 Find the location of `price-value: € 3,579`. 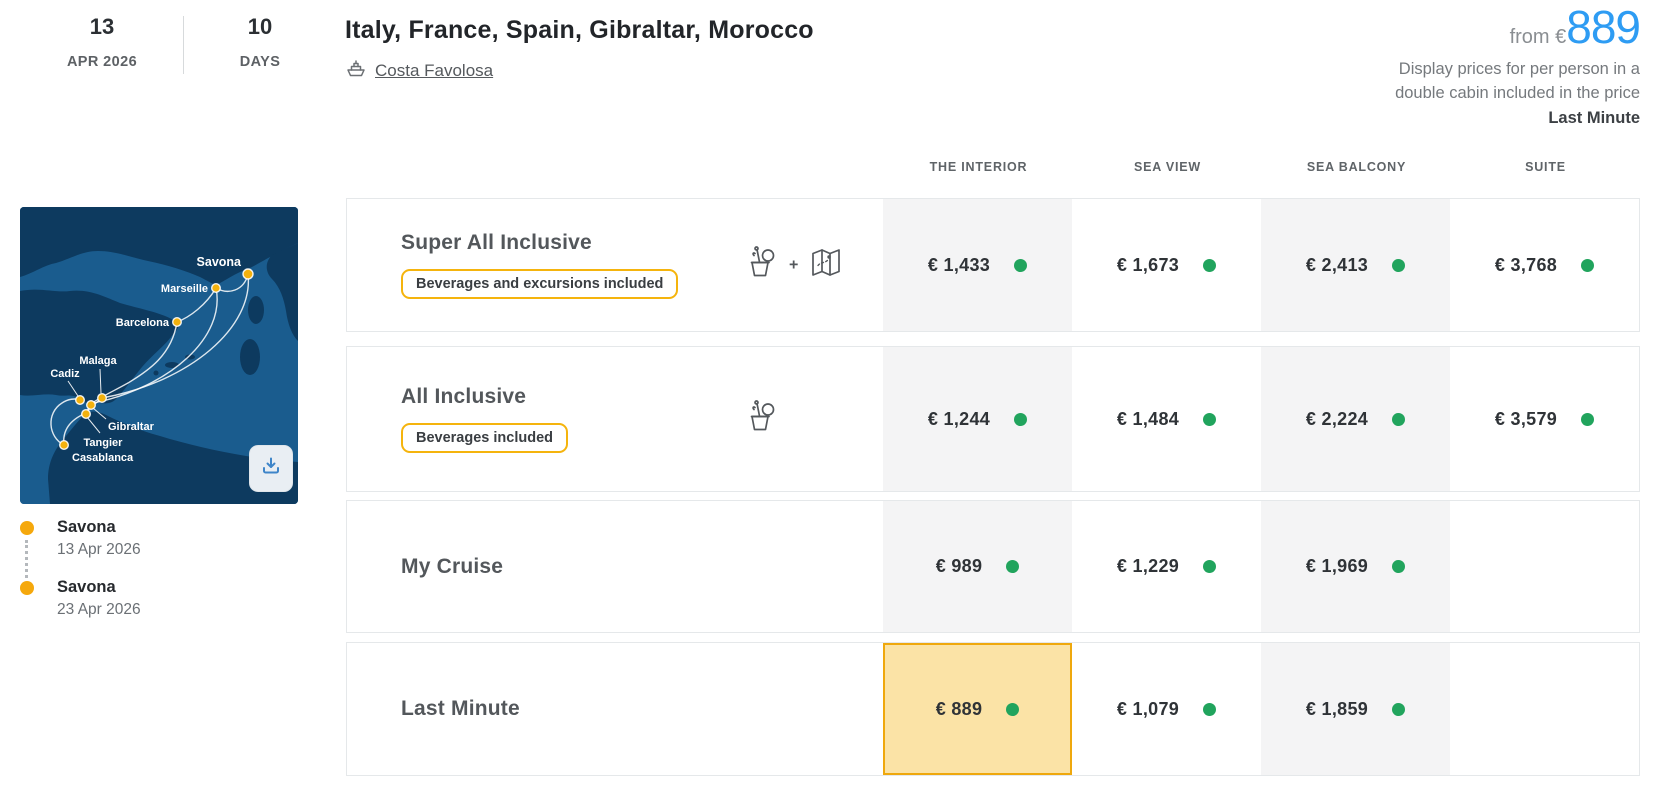

price-value: € 3,579 is located at coordinates (1526, 418).